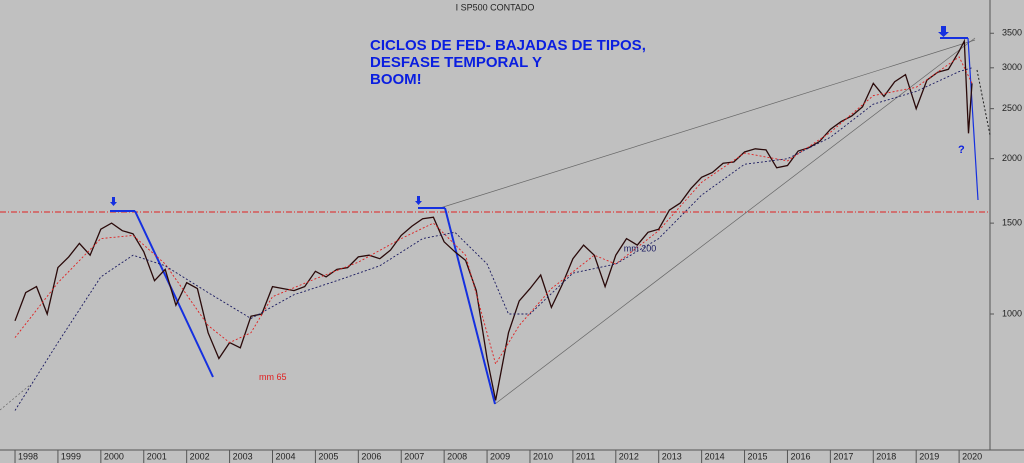 This screenshot has width=1024, height=463. I want to click on x-tick-label: 2013, so click(672, 456).